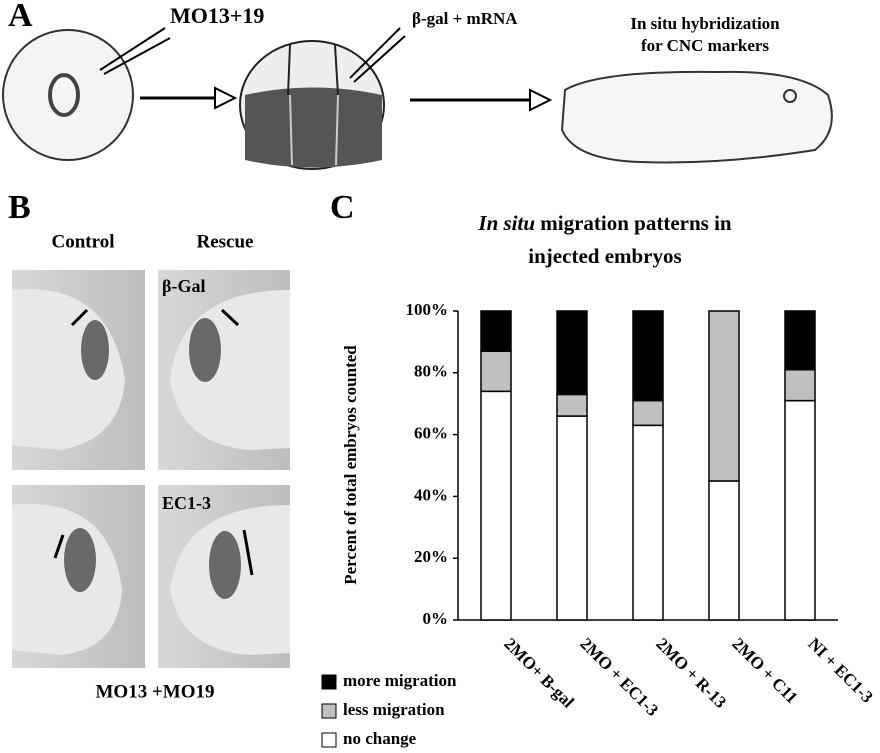 This screenshot has width=880, height=753. Describe the element at coordinates (604, 256) in the screenshot. I see `chart-title: injected embryos` at that location.